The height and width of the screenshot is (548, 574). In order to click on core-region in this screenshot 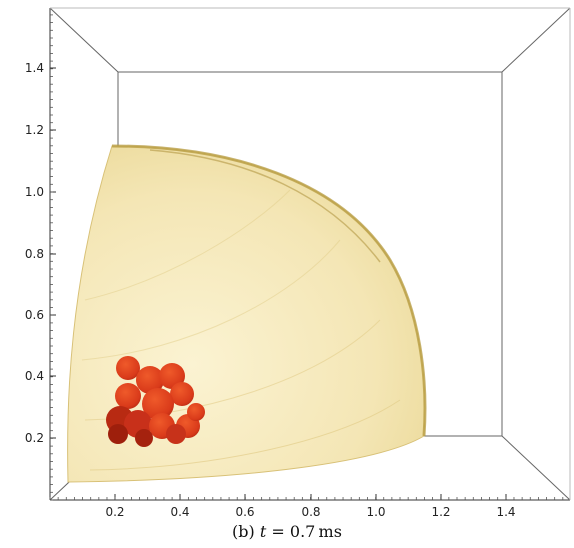, I will do `click(155, 401)`.